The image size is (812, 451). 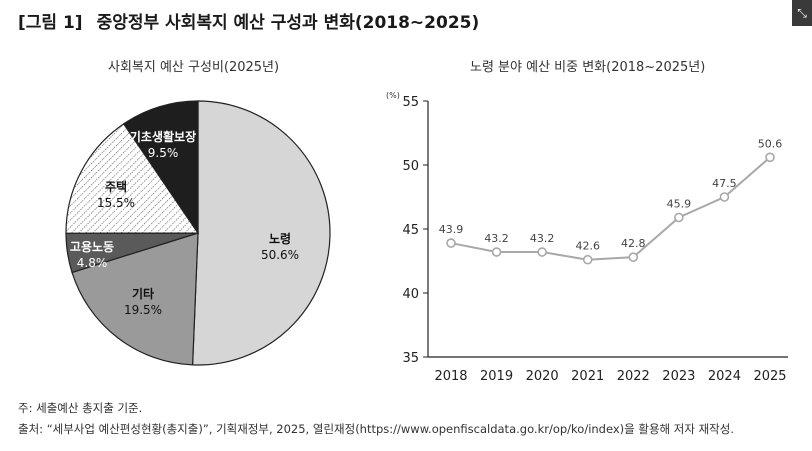 I want to click on y-tick-label: 50, so click(x=410, y=166).